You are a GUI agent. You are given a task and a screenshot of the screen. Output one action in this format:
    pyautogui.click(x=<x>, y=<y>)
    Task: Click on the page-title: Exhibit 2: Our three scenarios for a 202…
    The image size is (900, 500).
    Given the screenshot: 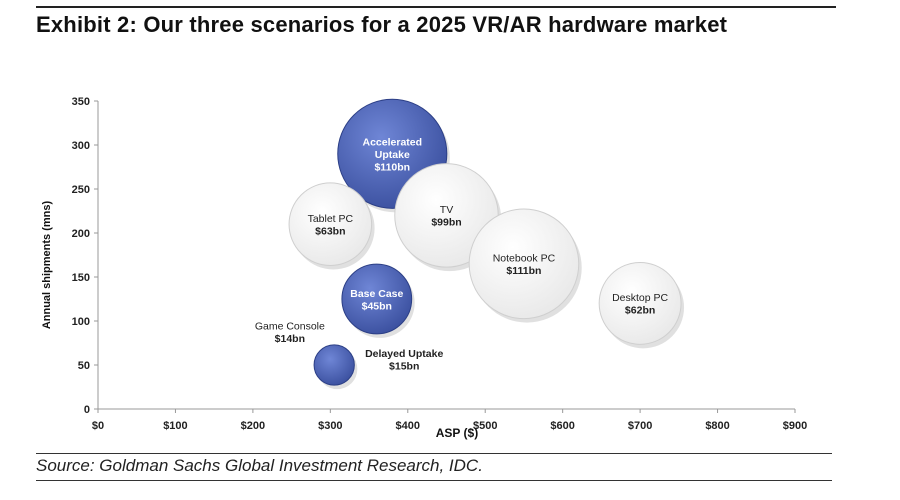 What is the action you would take?
    pyautogui.click(x=382, y=24)
    